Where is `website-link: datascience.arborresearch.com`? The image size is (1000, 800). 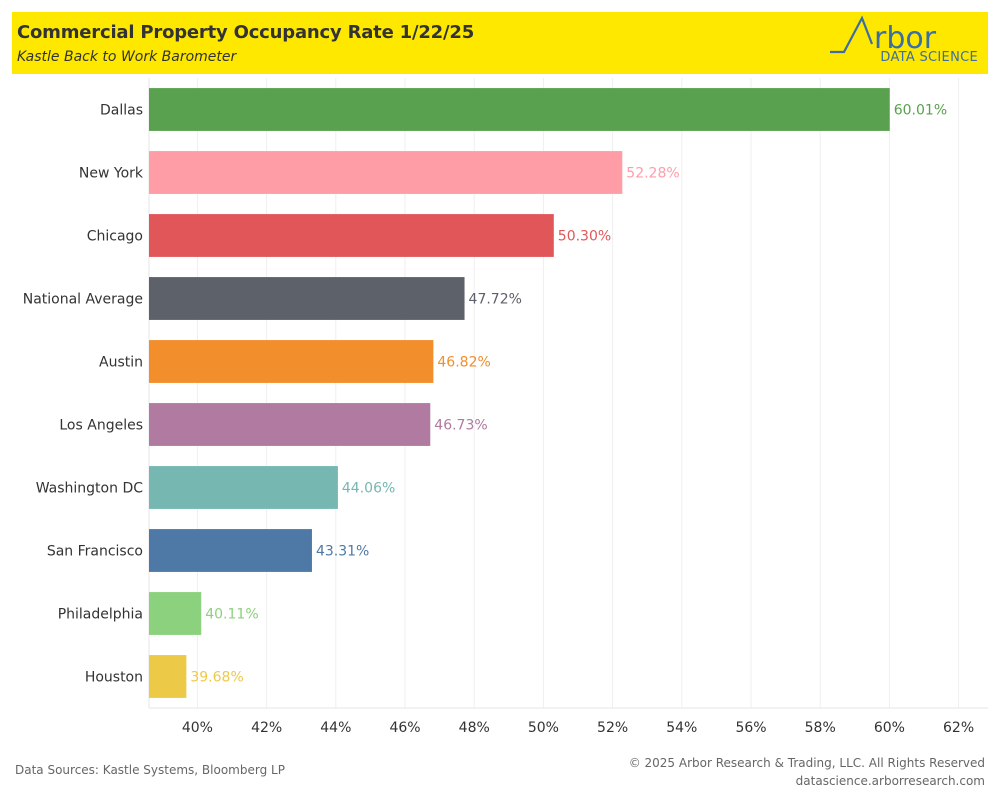
website-link: datascience.arborresearch.com is located at coordinates (890, 781).